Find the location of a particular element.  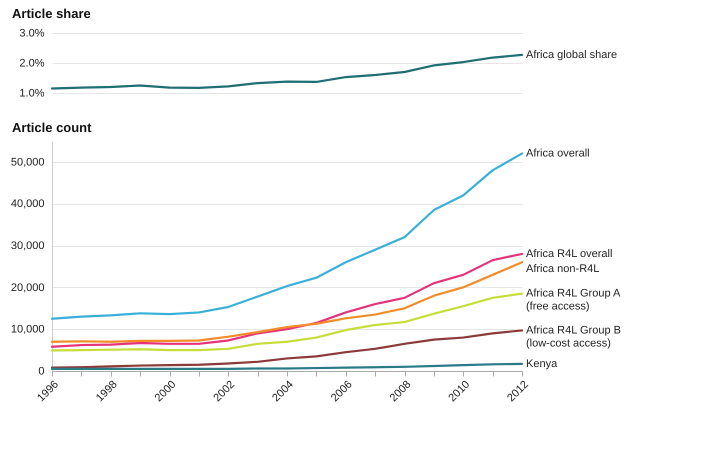

series-label: Africa overall is located at coordinates (558, 154).